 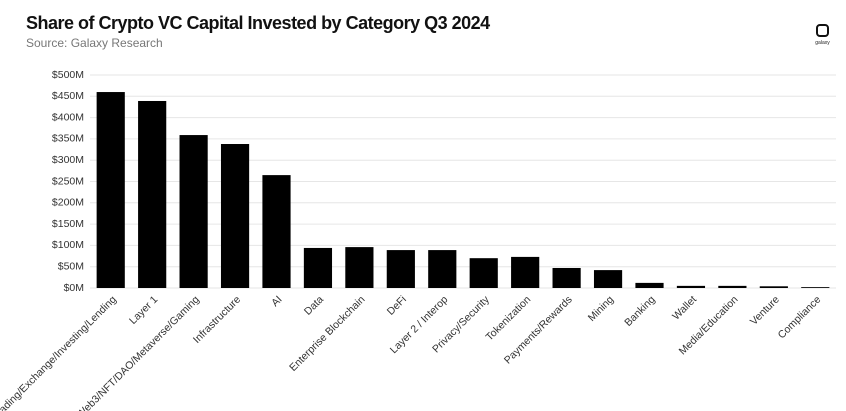 I want to click on logo-icon, so click(x=822, y=30).